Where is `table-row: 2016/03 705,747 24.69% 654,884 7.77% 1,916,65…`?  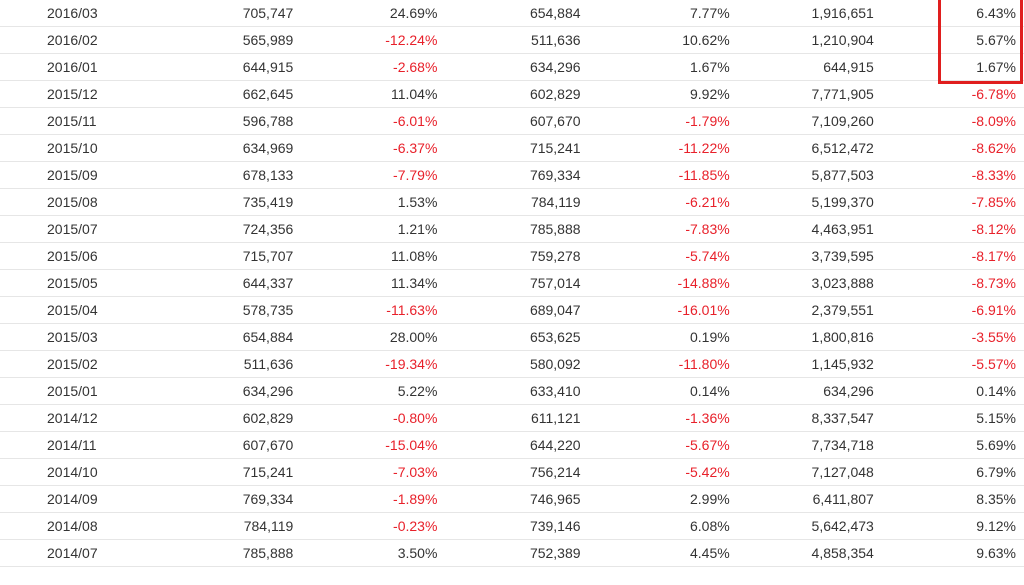 table-row: 2016/03 705,747 24.69% 654,884 7.77% 1,916,65… is located at coordinates (512, 14).